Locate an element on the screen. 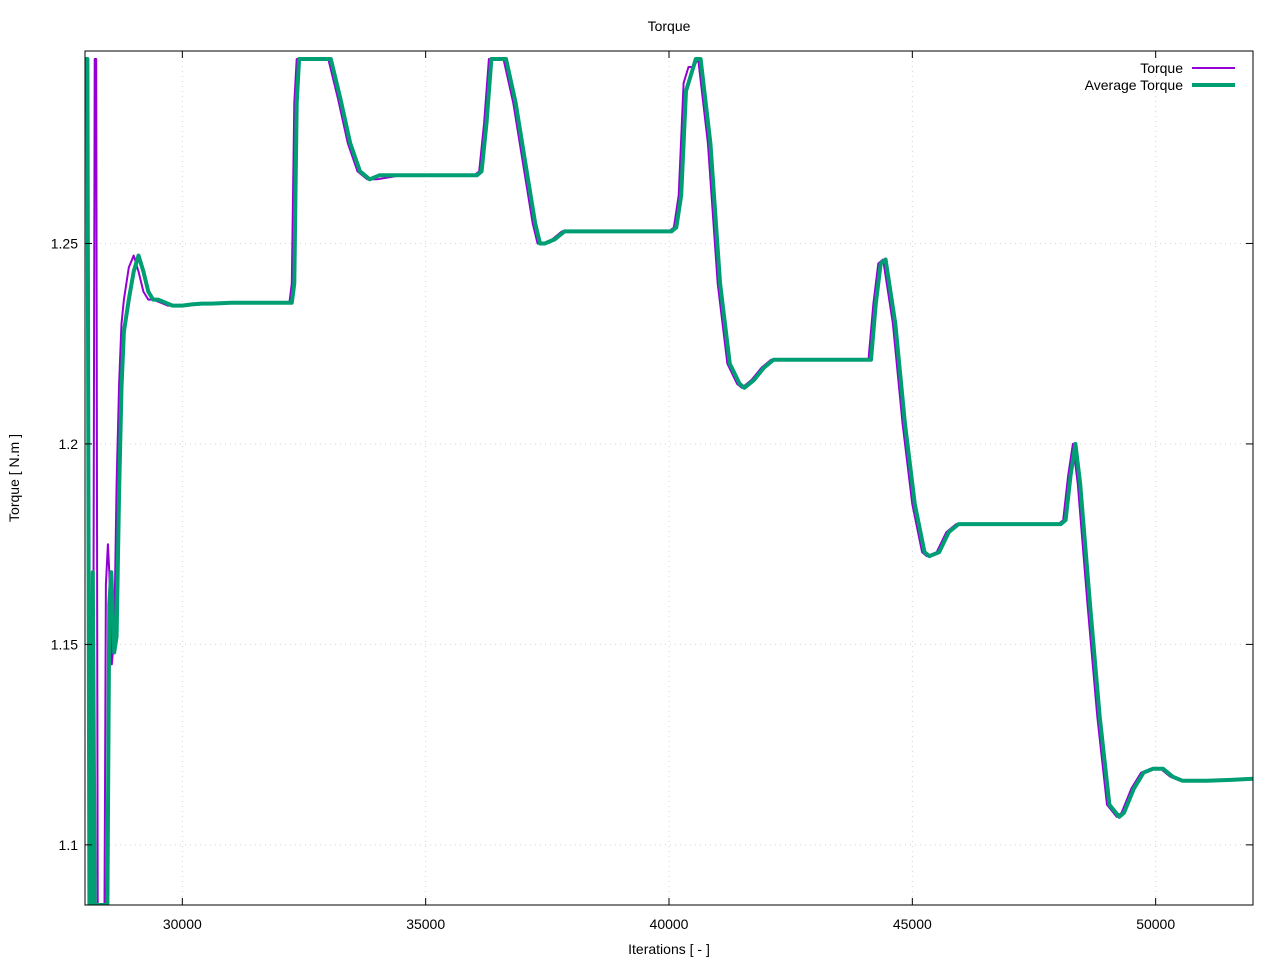  legend-label-torque: Torque is located at coordinates (1161, 68).